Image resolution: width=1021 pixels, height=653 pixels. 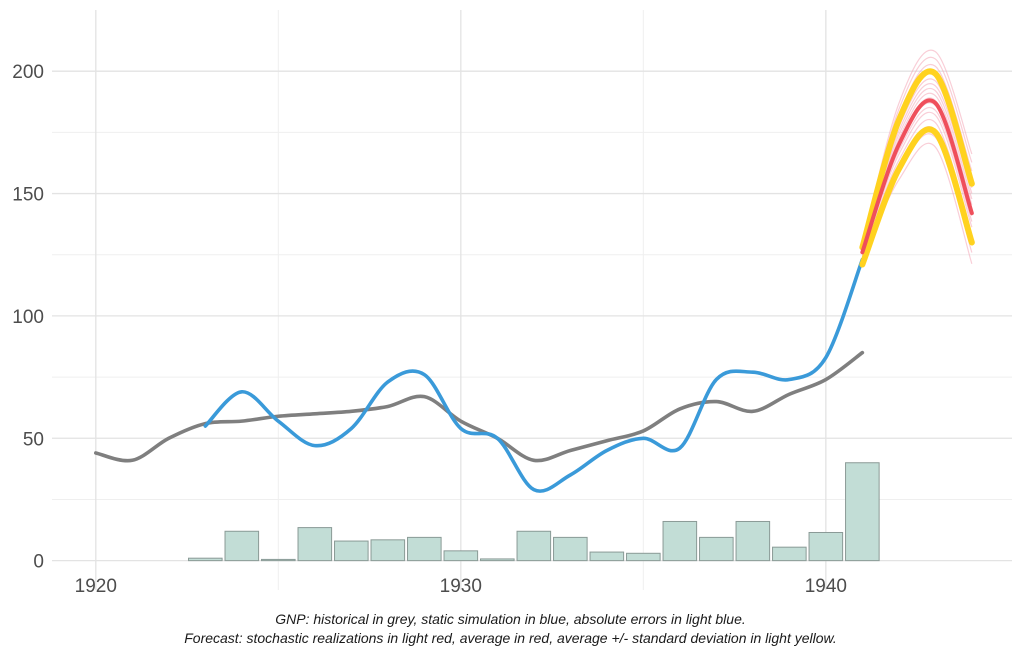 What do you see at coordinates (461, 586) in the screenshot?
I see `x-tick-label: 1930` at bounding box center [461, 586].